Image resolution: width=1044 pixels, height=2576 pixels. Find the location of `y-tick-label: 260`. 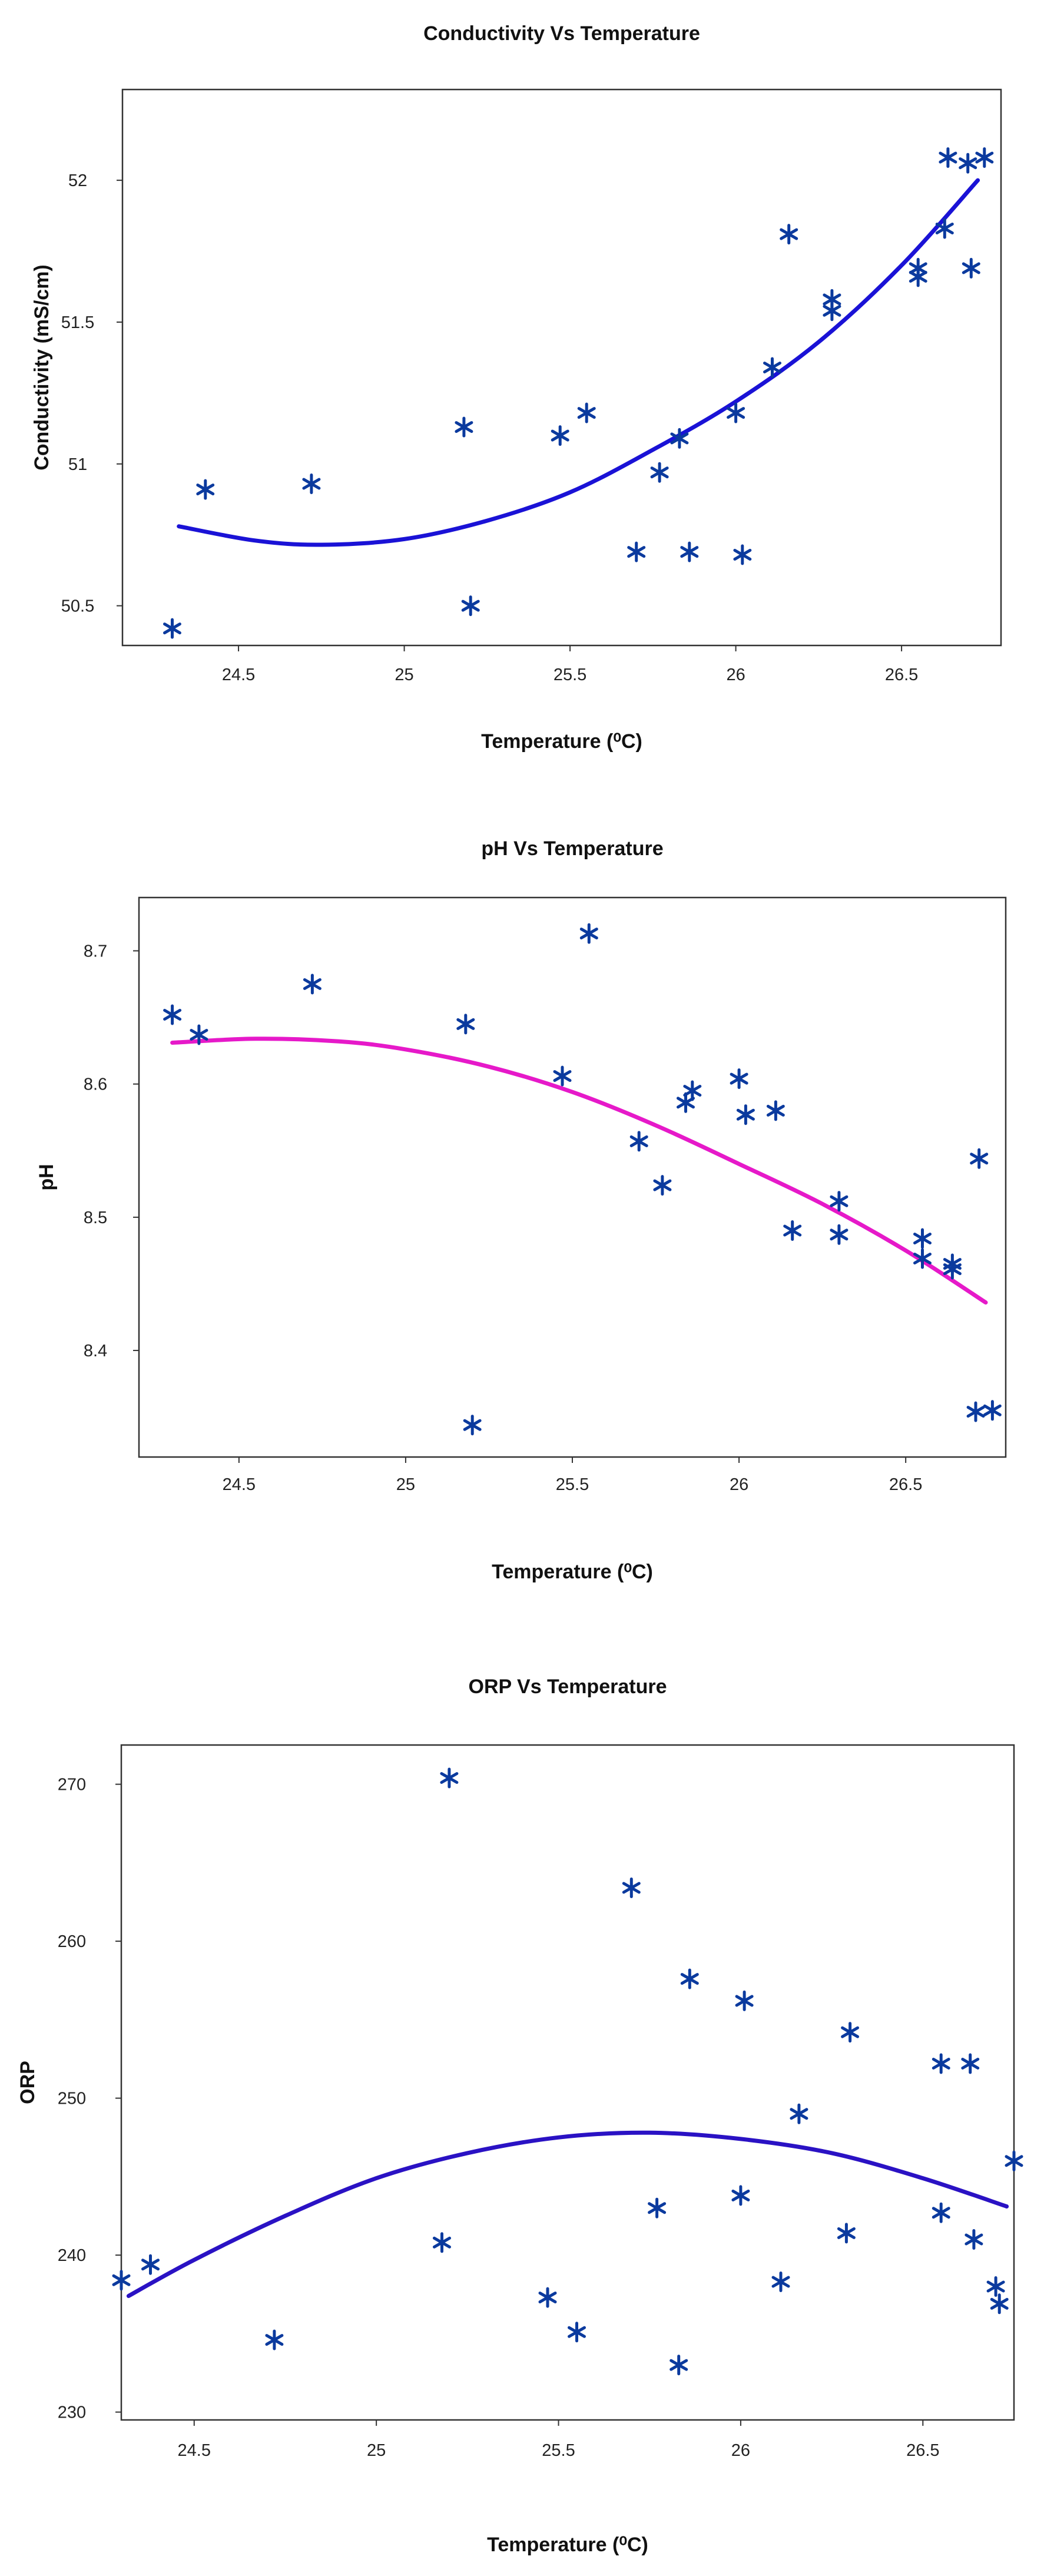

y-tick-label: 260 is located at coordinates (72, 1941).